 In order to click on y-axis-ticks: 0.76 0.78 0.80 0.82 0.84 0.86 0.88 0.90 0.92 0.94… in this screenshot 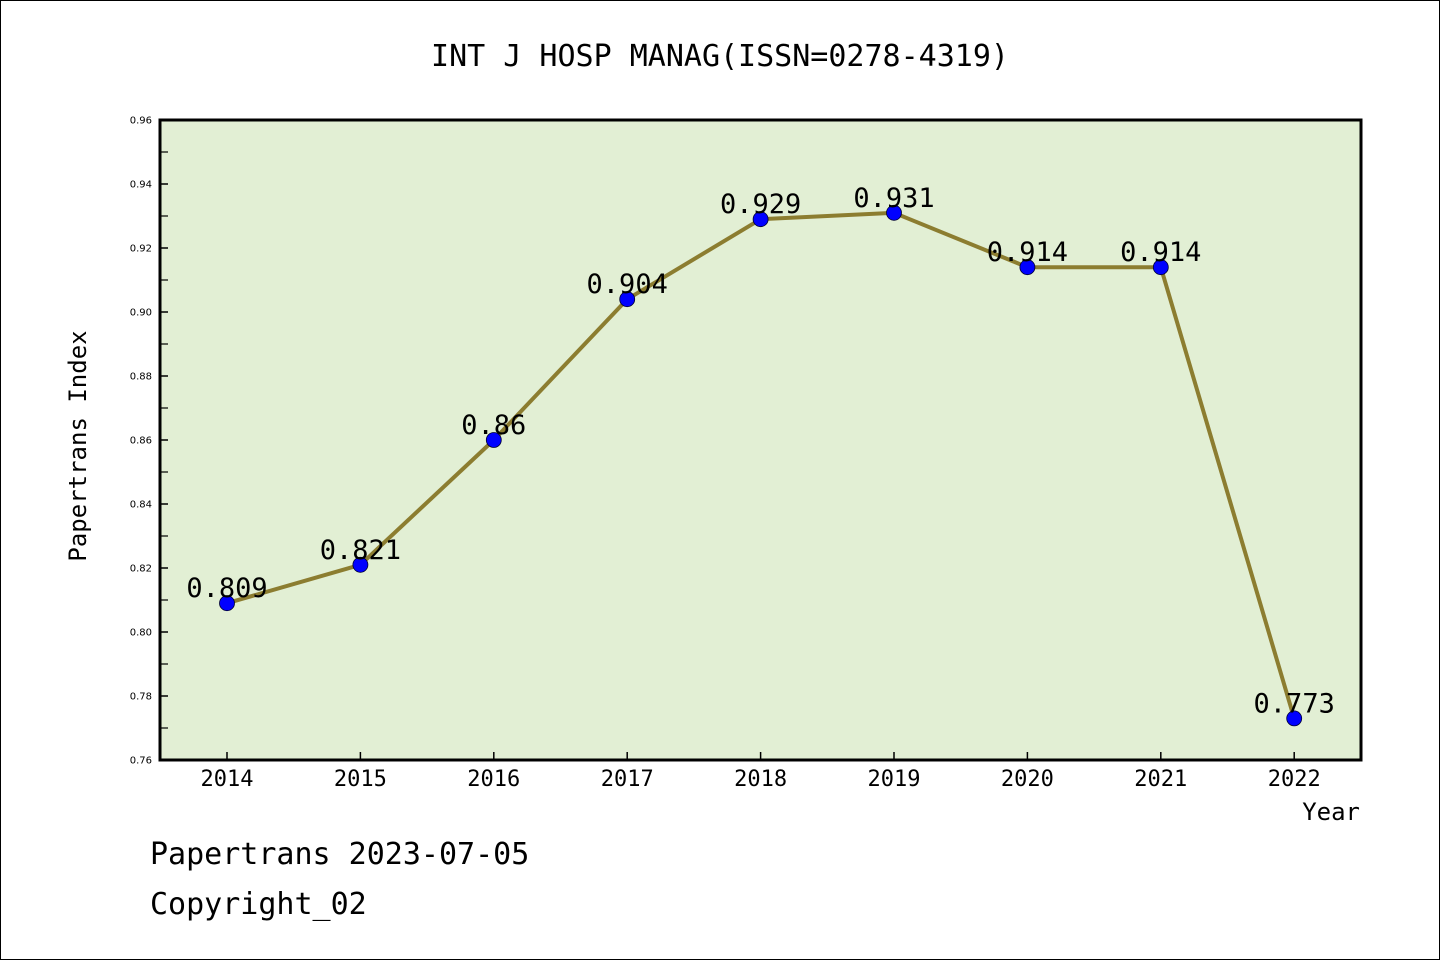, I will do `click(149, 441)`.